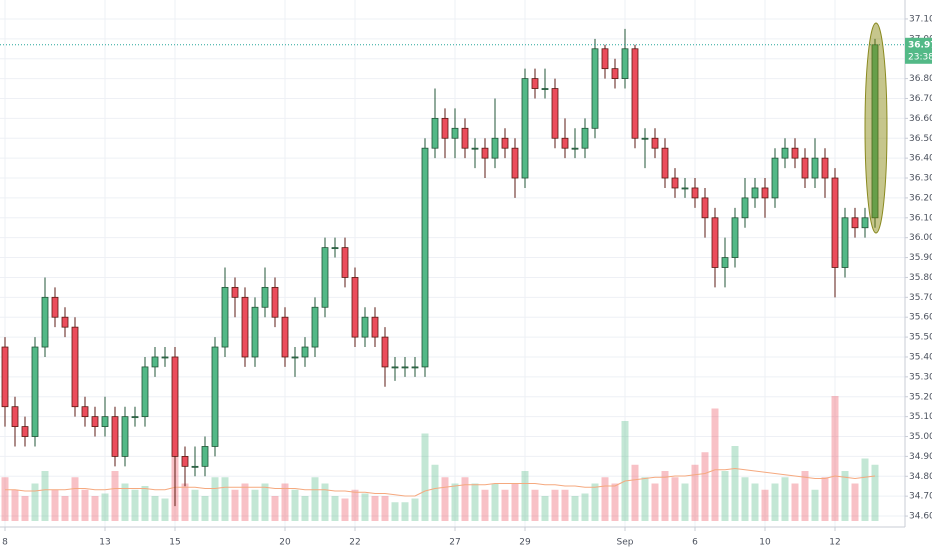 Image resolution: width=932 pixels, height=550 pixels. I want to click on x-tick-label: 29, so click(525, 543).